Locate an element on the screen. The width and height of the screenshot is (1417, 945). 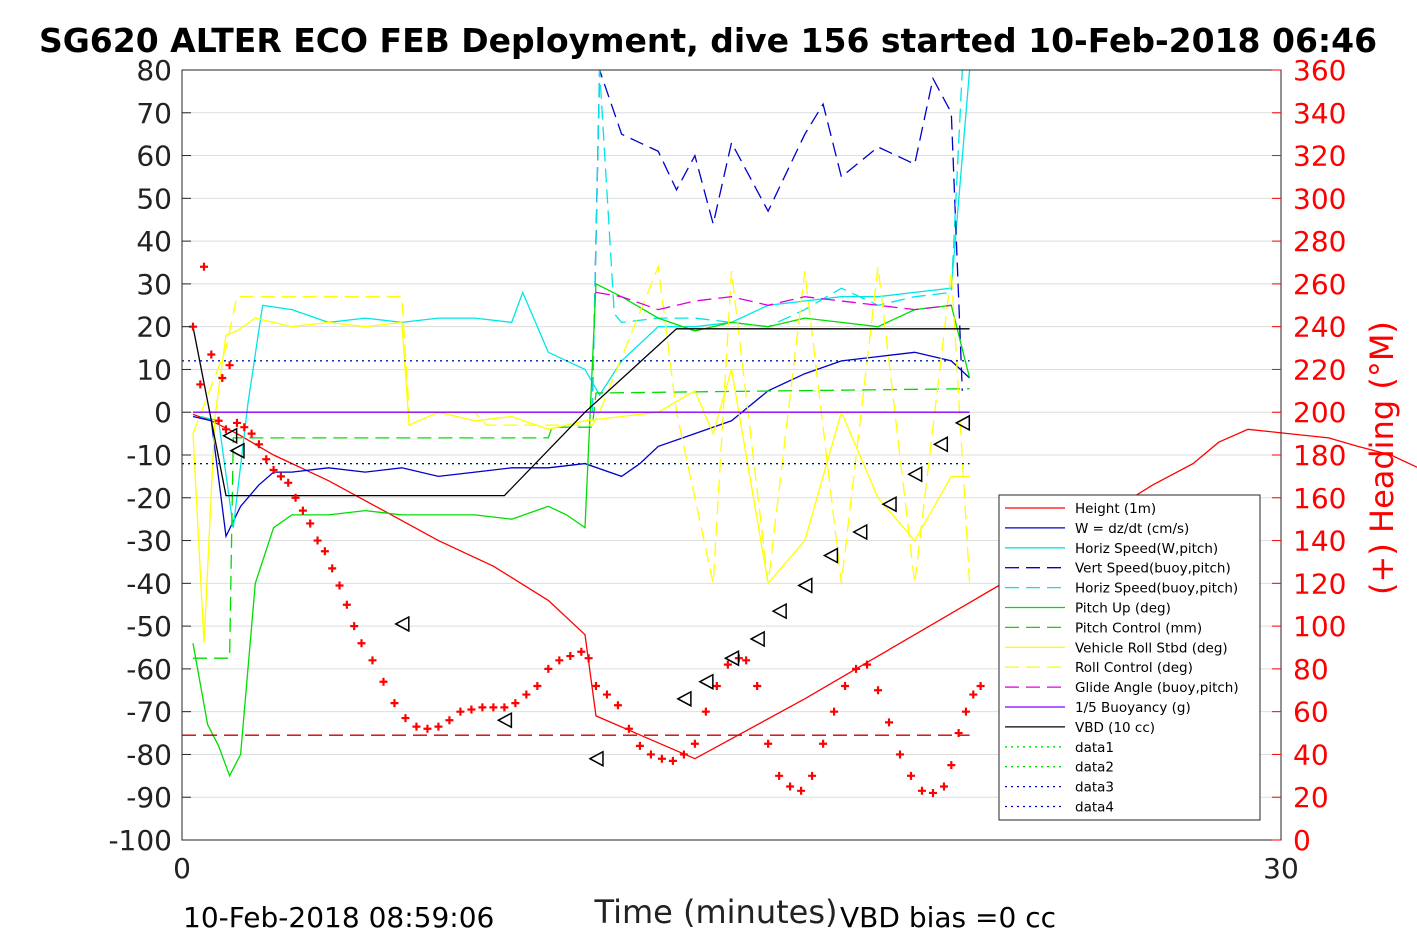
y-tick-label: 20 is located at coordinates (154, 327).